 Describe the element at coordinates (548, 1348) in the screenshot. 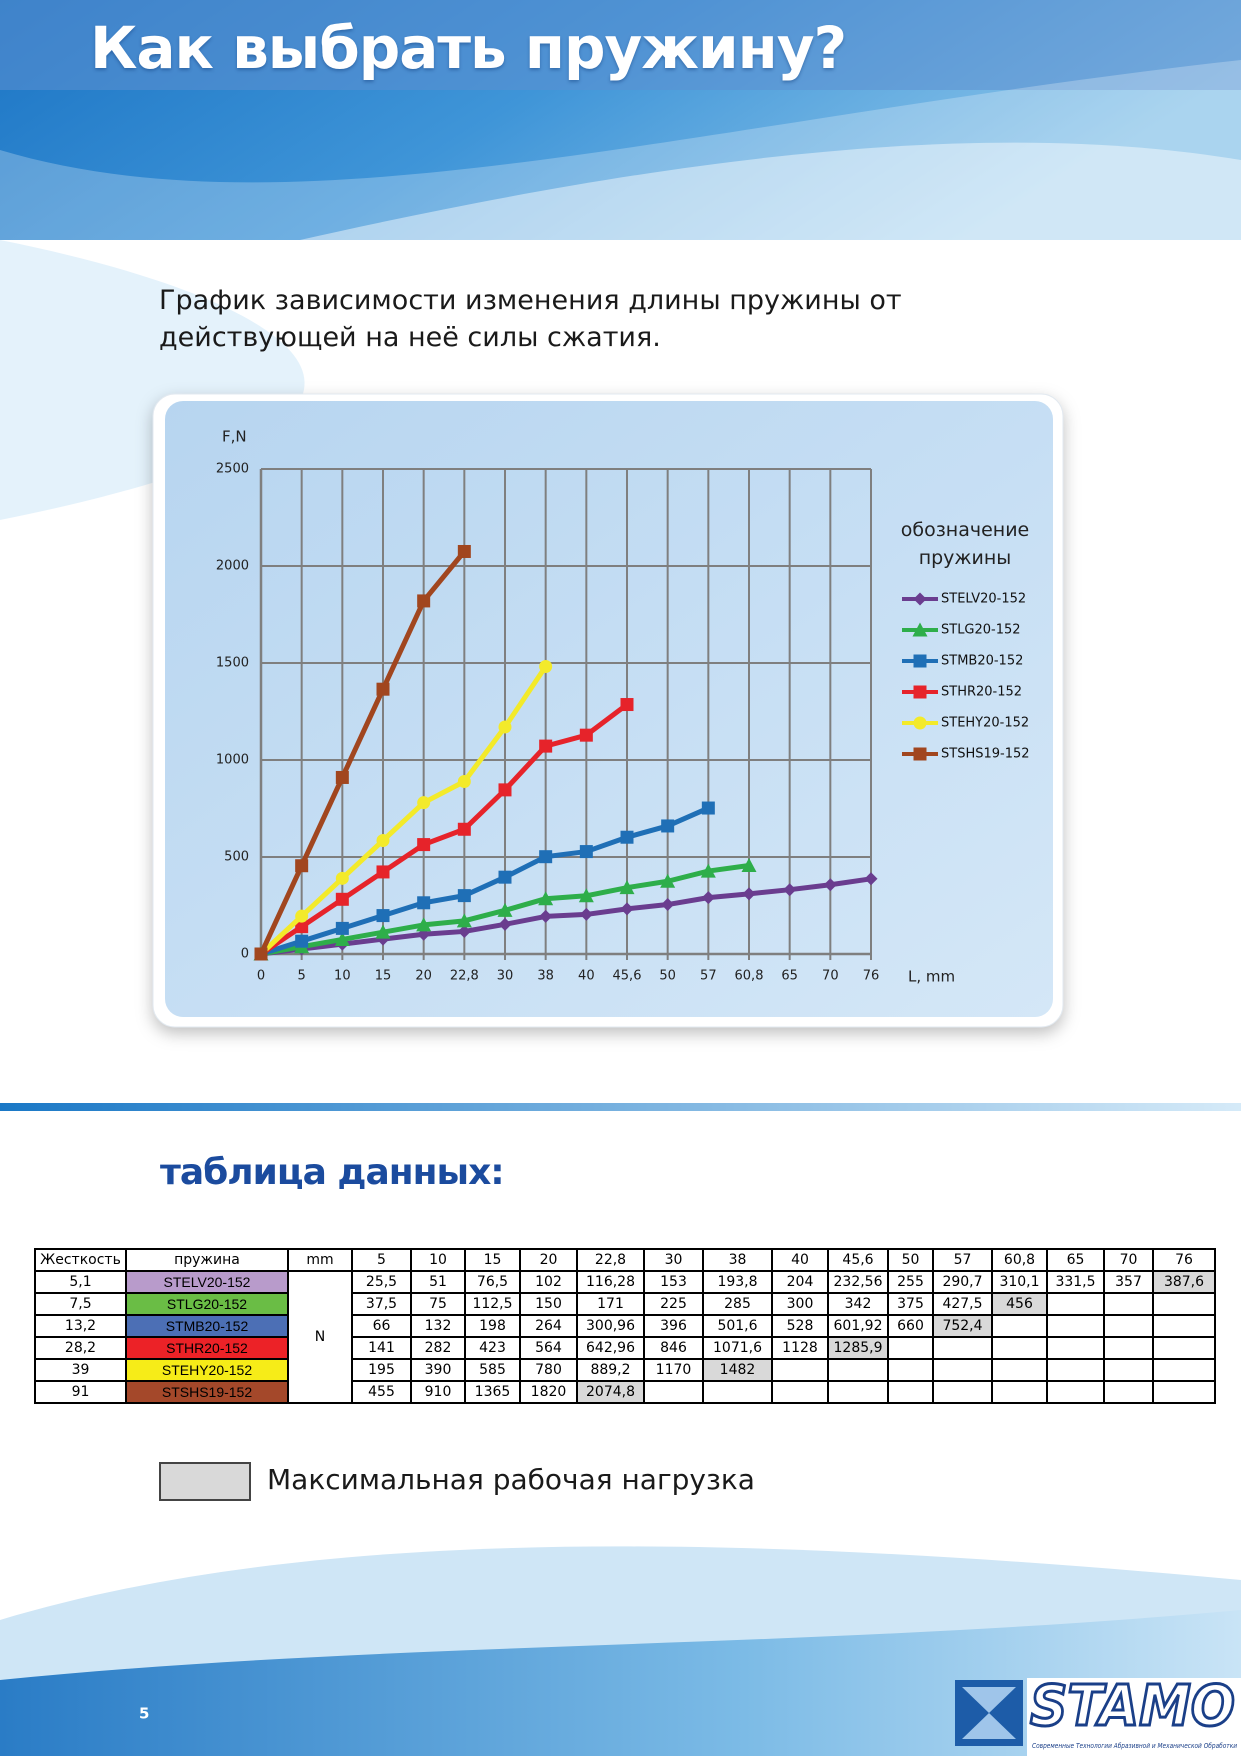

I see `value-cell: 564` at that location.